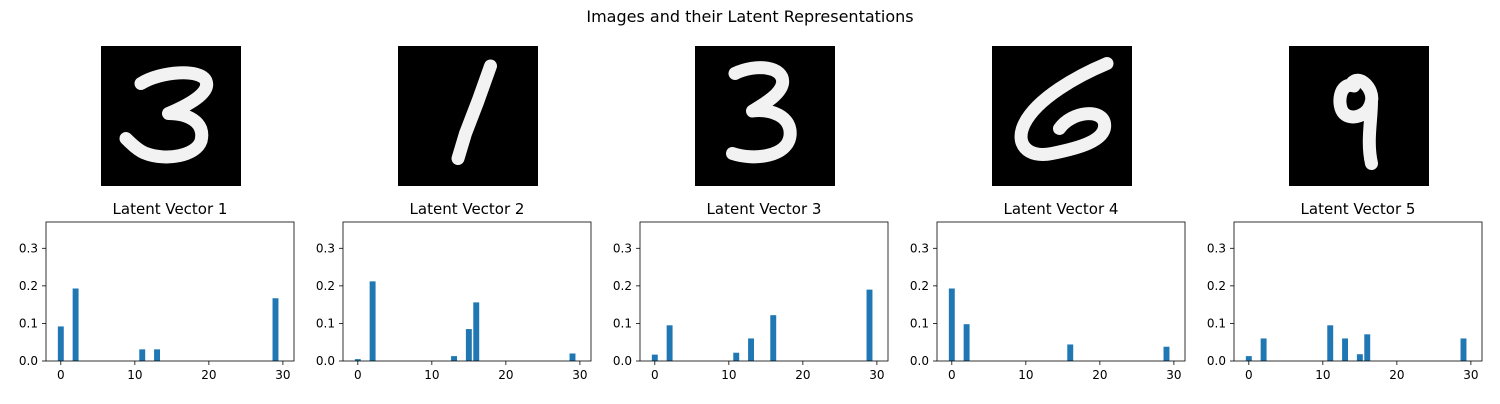 The width and height of the screenshot is (1500, 404). Describe the element at coordinates (1216, 323) in the screenshot. I see `y-tick-label-5-0.1: 0.1` at that location.